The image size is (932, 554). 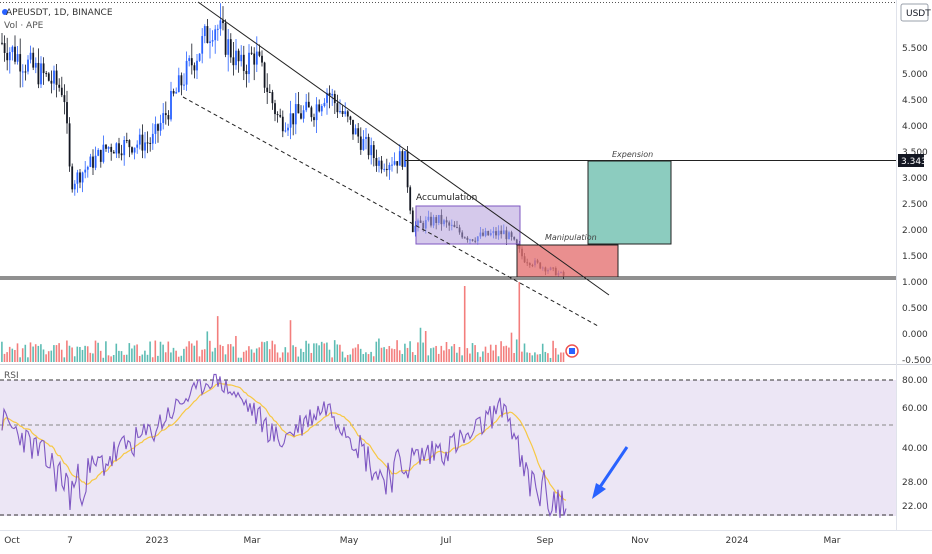 I want to click on currency-button, so click(x=914, y=12).